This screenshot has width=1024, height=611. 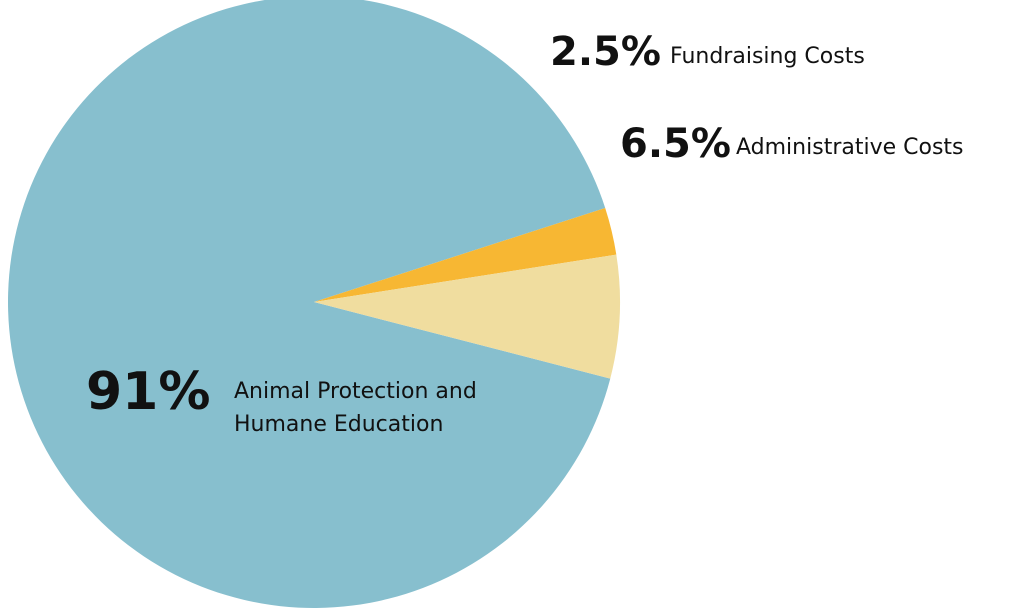 What do you see at coordinates (338, 424) in the screenshot?
I see `slice-label-text-animal-protection-line2: Humane Education` at bounding box center [338, 424].